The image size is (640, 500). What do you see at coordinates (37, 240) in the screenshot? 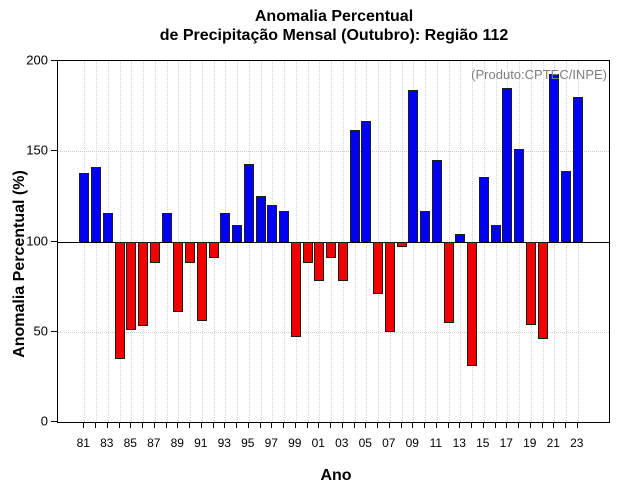
I see `y-tick-label: 100` at bounding box center [37, 240].